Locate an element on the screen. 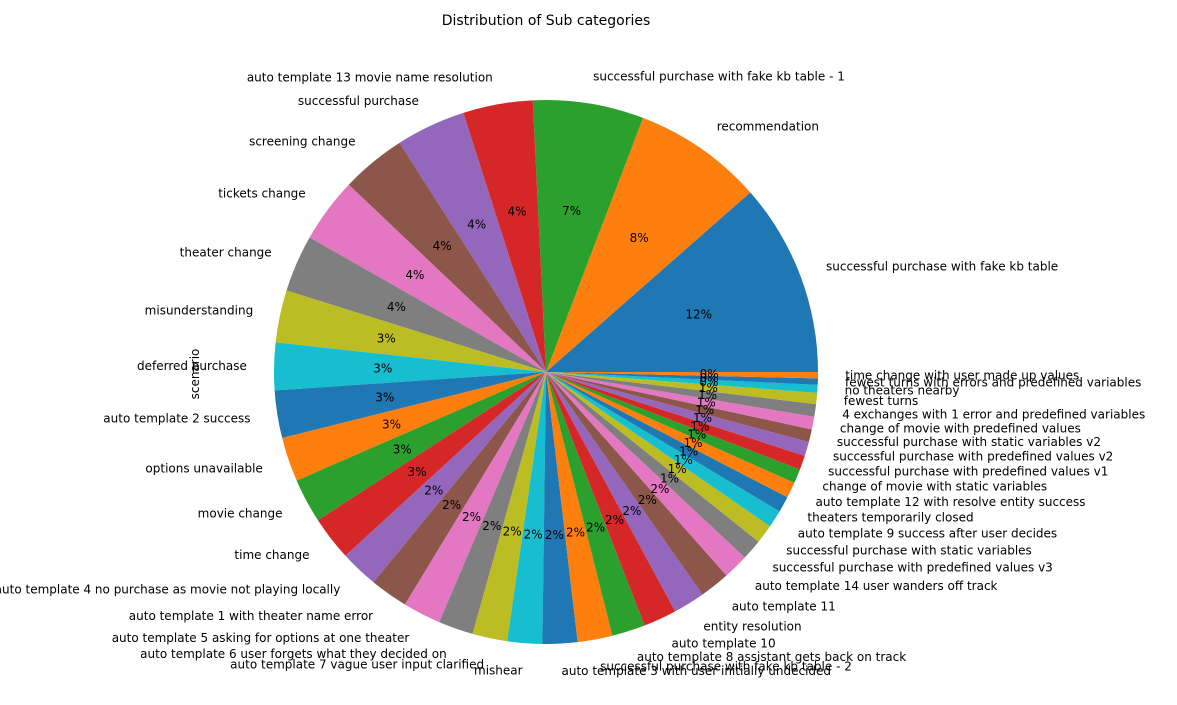  slice-category-label: deferred purchase is located at coordinates (192, 366).